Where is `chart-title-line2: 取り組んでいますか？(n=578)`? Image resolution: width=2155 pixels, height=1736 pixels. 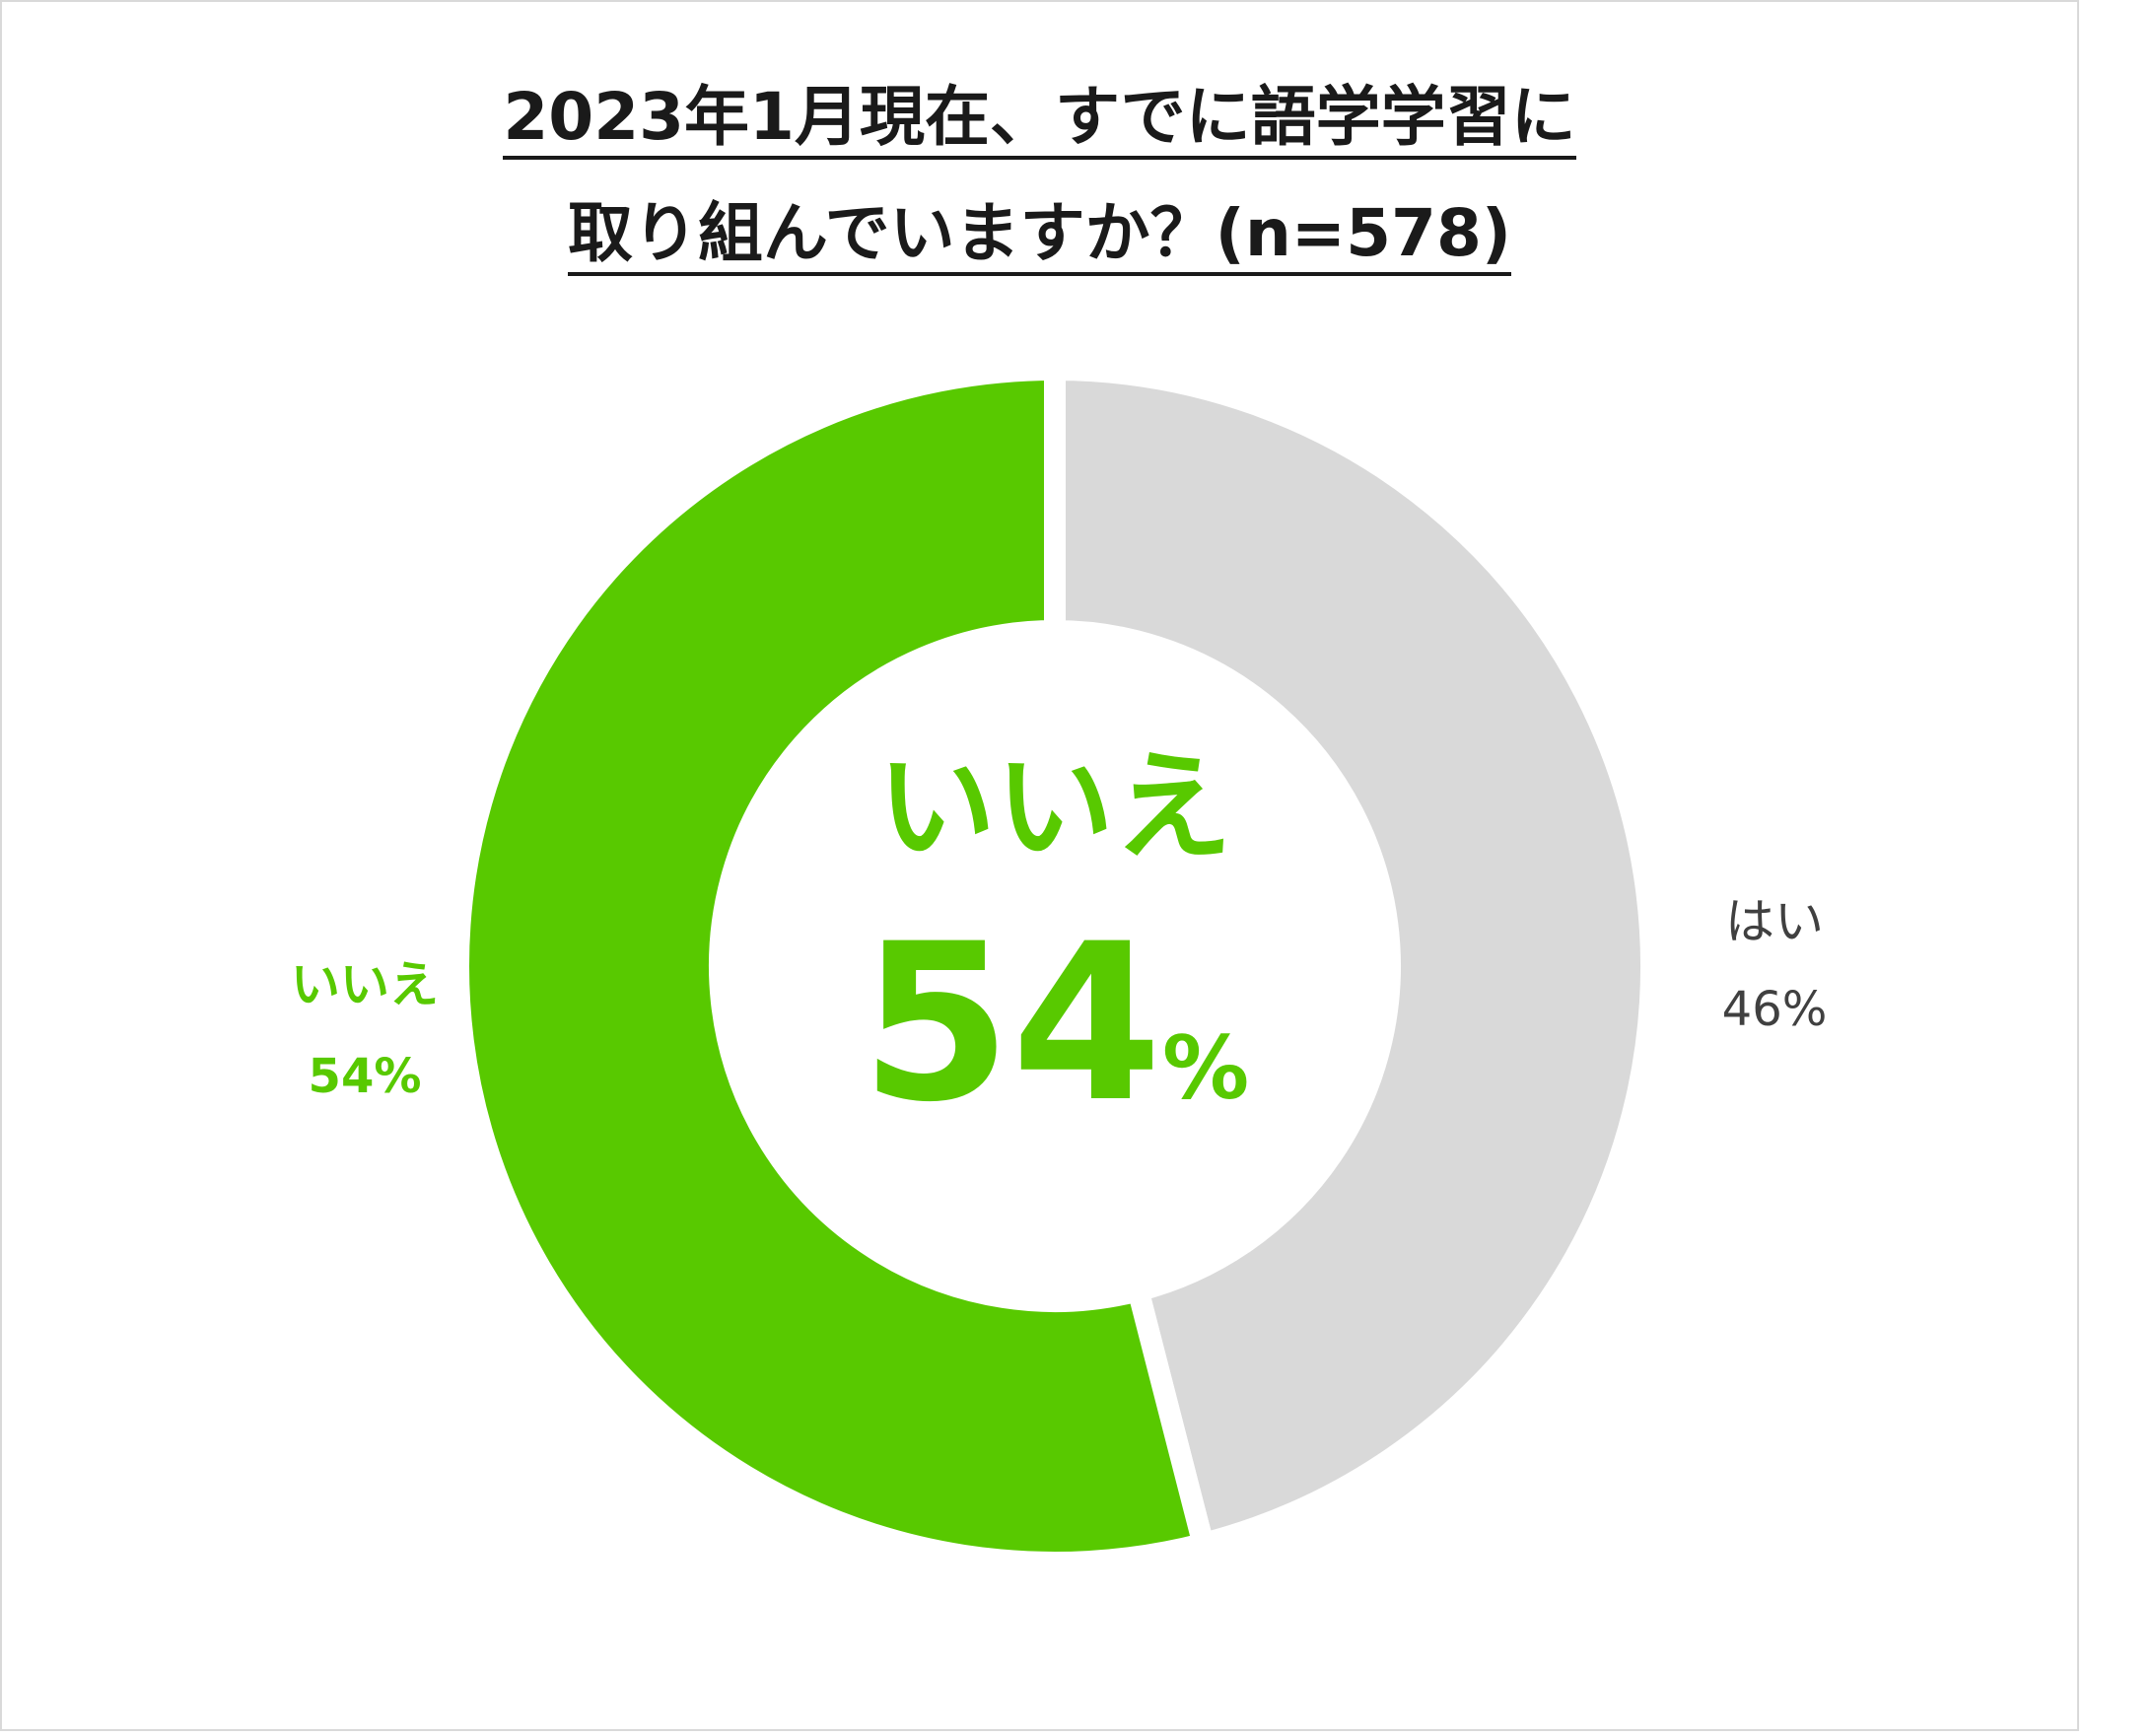
chart-title-line2: 取り組んでいますか？(n=578) is located at coordinates (1039, 238).